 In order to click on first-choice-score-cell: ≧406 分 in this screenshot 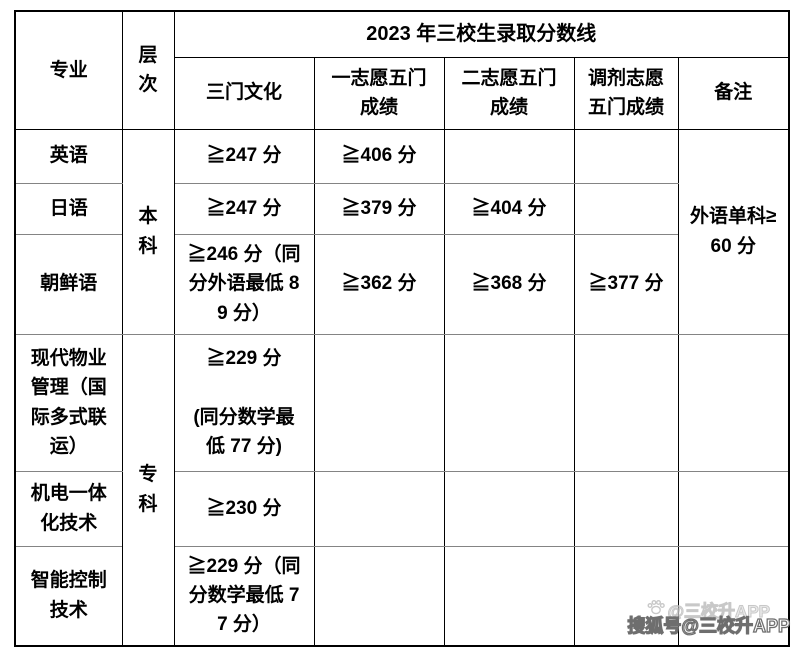, I will do `click(379, 156)`.